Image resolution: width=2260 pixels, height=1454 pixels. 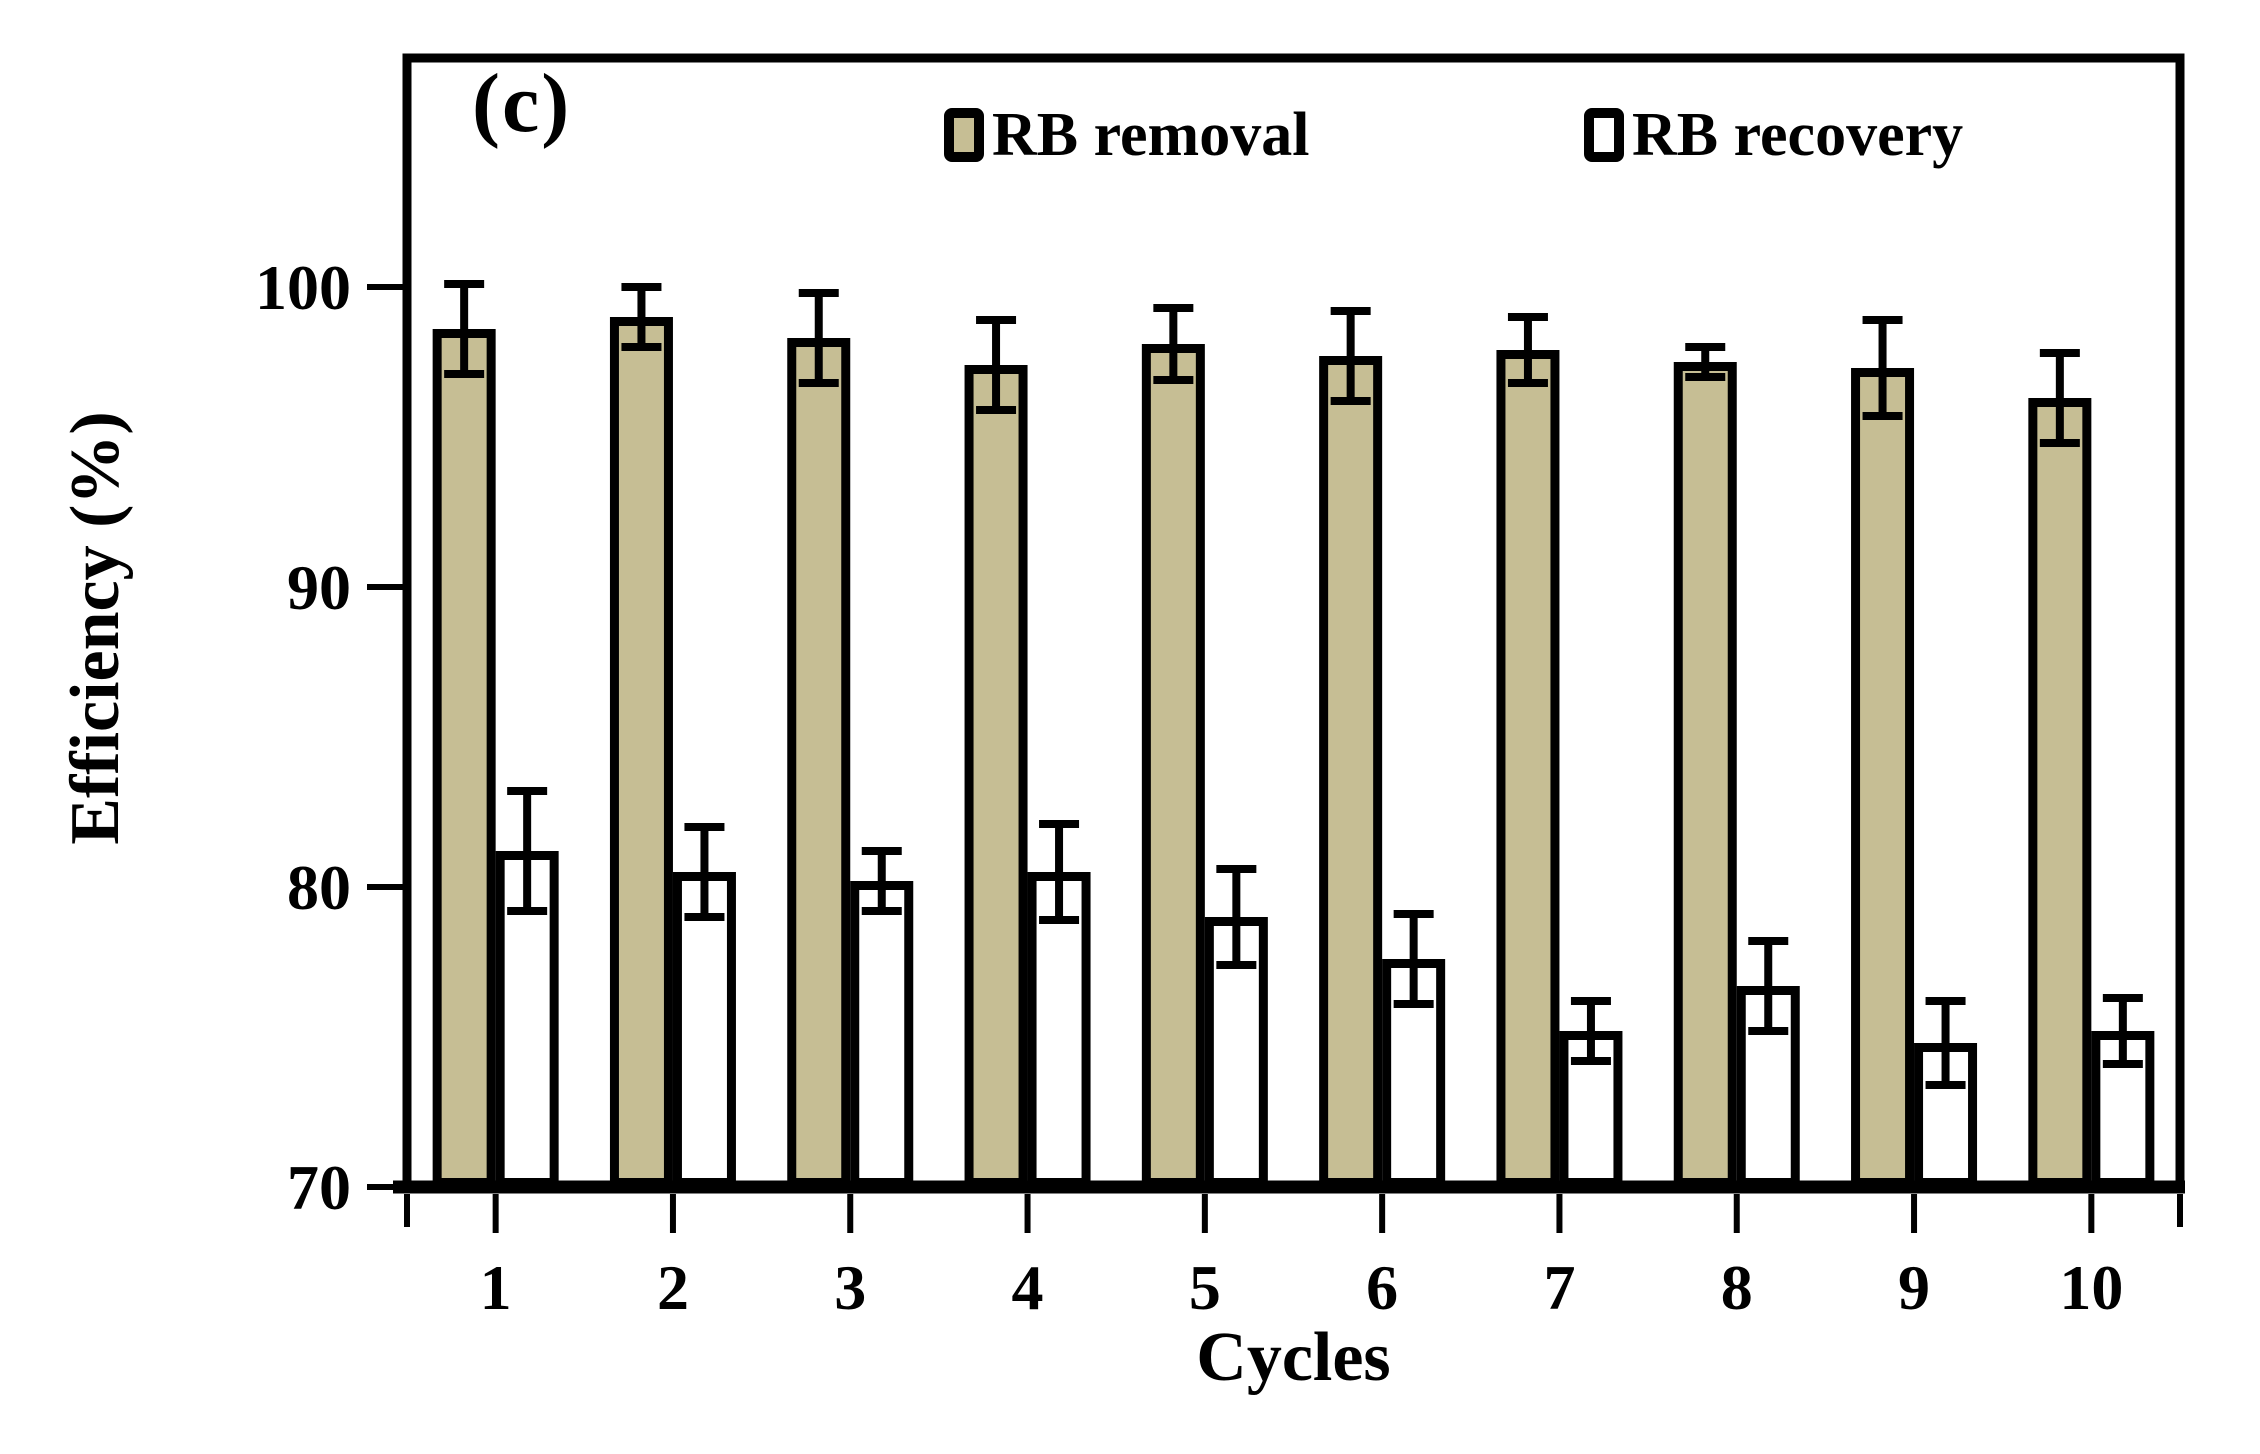 I want to click on legend-item-rb-removal: RB removal, so click(x=1126, y=135).